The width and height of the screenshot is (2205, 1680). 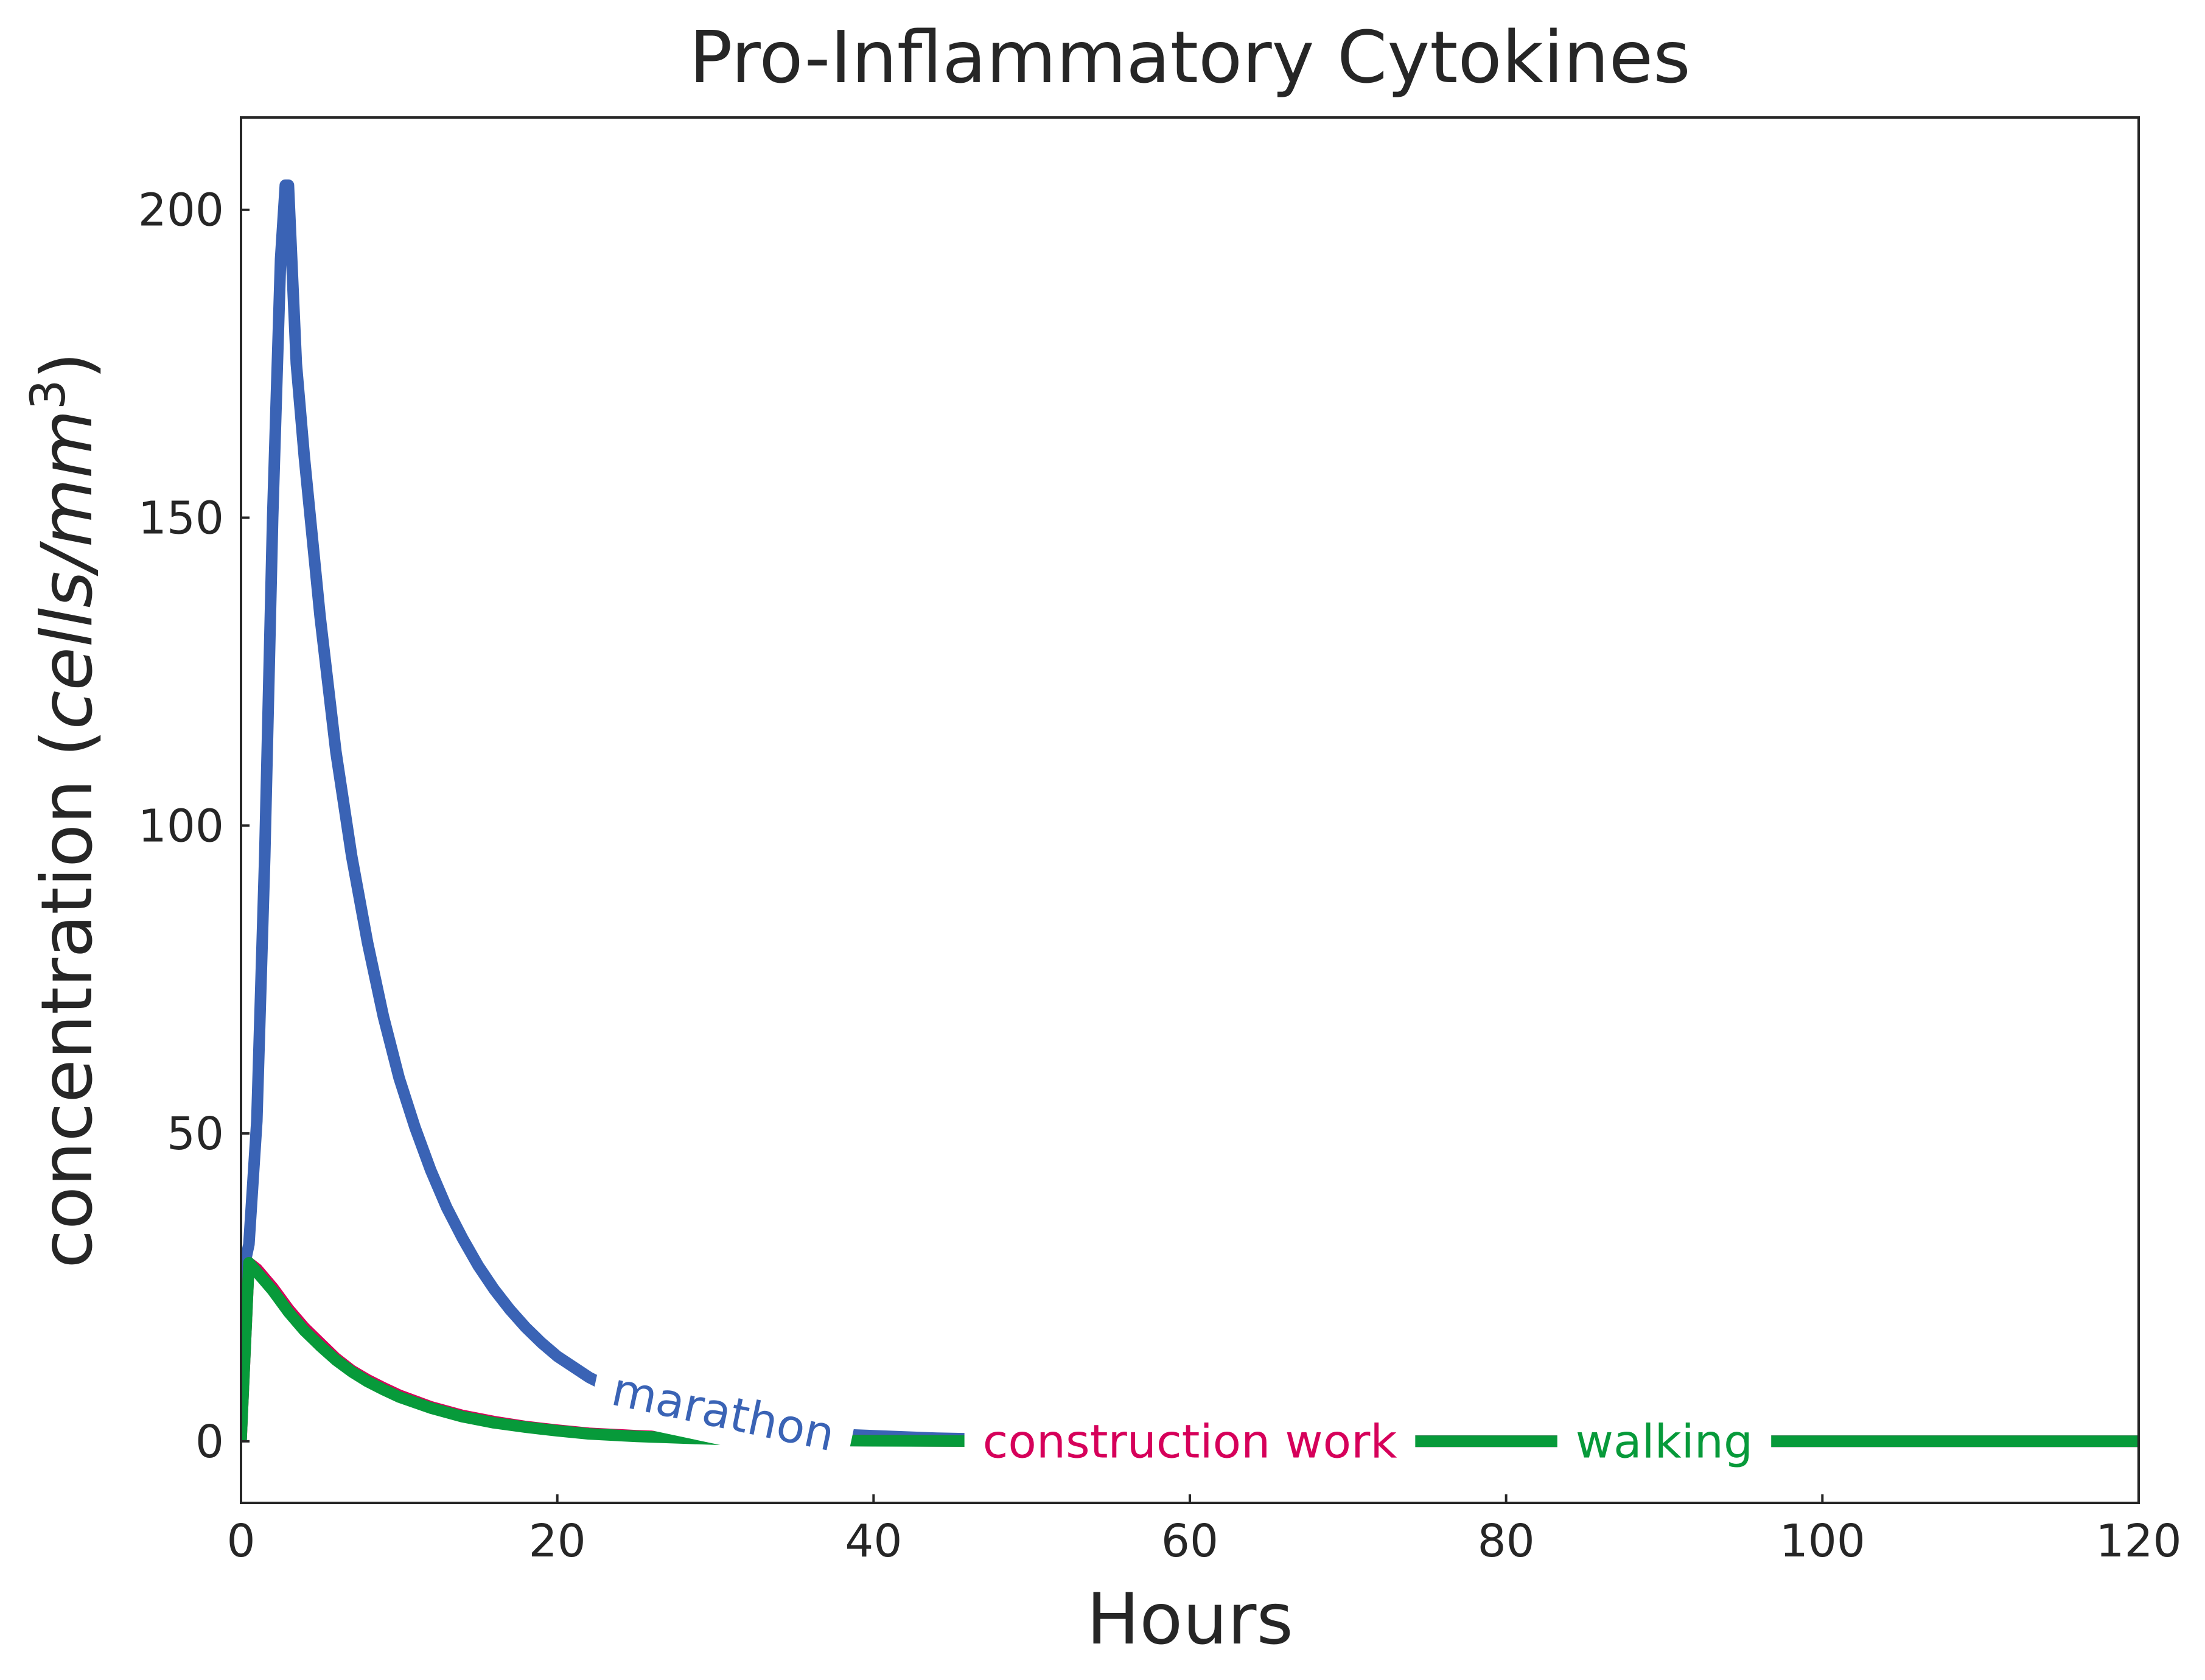 I want to click on x-tick-label: 0, so click(x=241, y=1541).